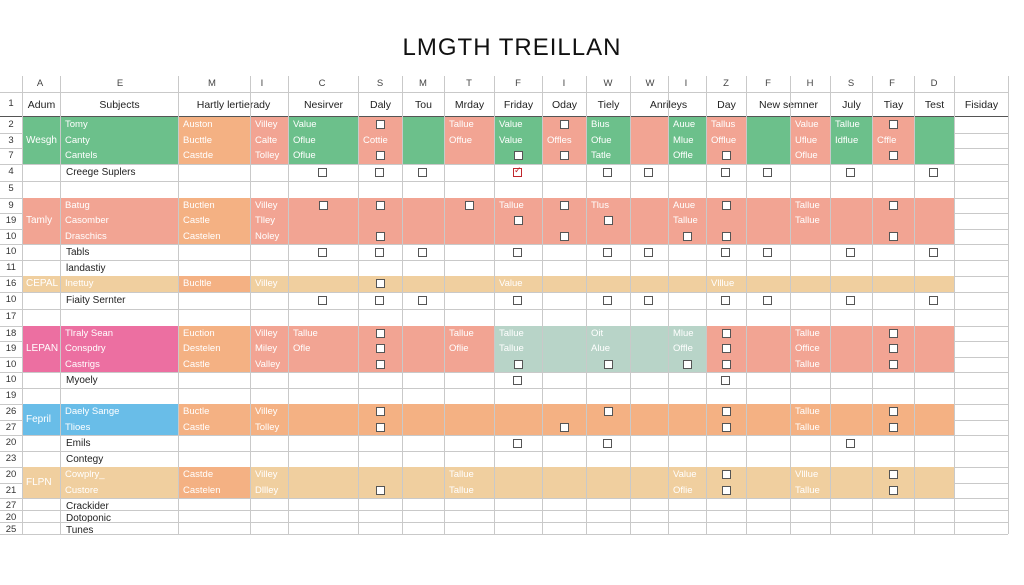 The image size is (1024, 585). What do you see at coordinates (726, 83) in the screenshot?
I see `column-letter: Z` at bounding box center [726, 83].